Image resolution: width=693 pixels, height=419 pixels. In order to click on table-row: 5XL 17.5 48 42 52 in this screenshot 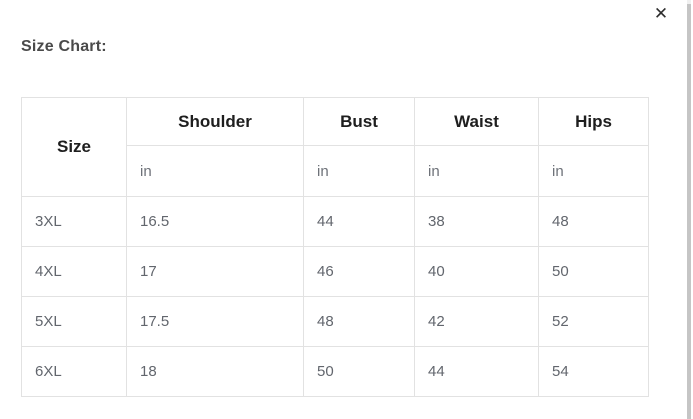, I will do `click(335, 321)`.